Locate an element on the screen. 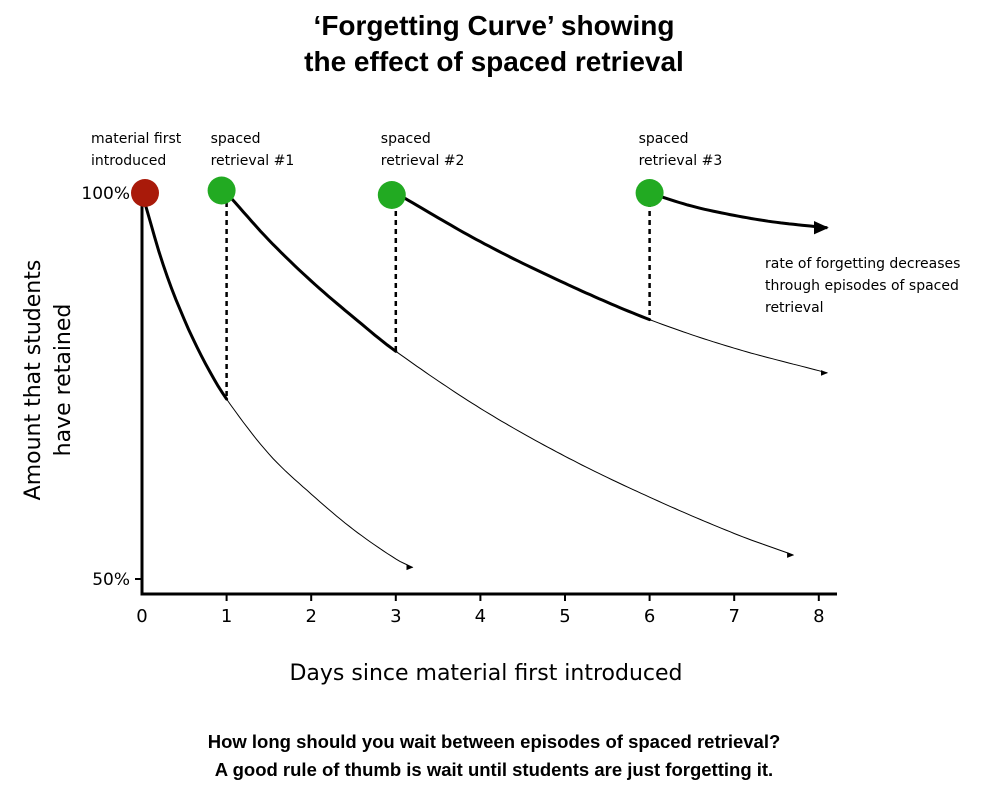 This screenshot has height=793, width=988. x-tick-label: 3 is located at coordinates (395, 616).